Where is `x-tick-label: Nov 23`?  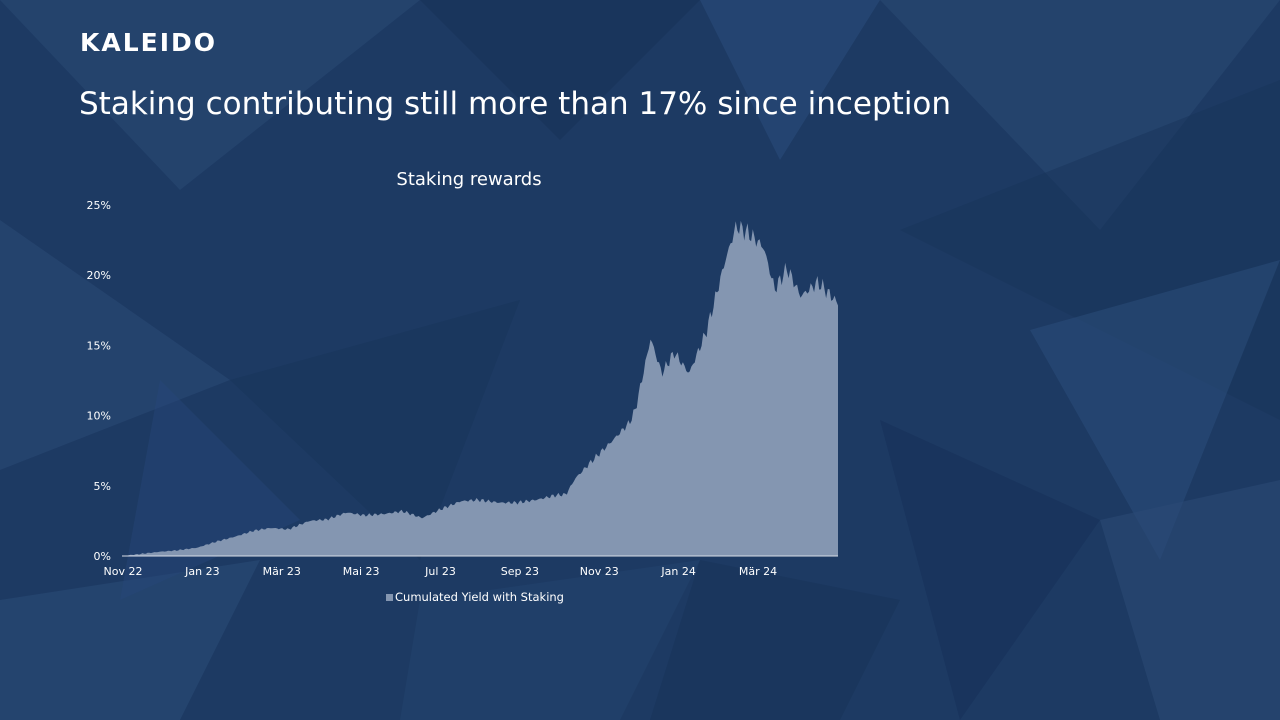
x-tick-label: Nov 23 is located at coordinates (599, 571).